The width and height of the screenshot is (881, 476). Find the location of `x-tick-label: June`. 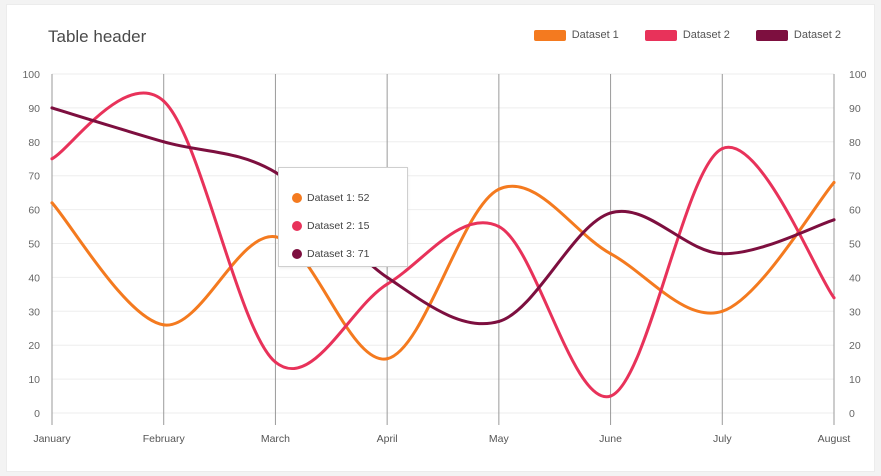

x-tick-label: June is located at coordinates (610, 439).